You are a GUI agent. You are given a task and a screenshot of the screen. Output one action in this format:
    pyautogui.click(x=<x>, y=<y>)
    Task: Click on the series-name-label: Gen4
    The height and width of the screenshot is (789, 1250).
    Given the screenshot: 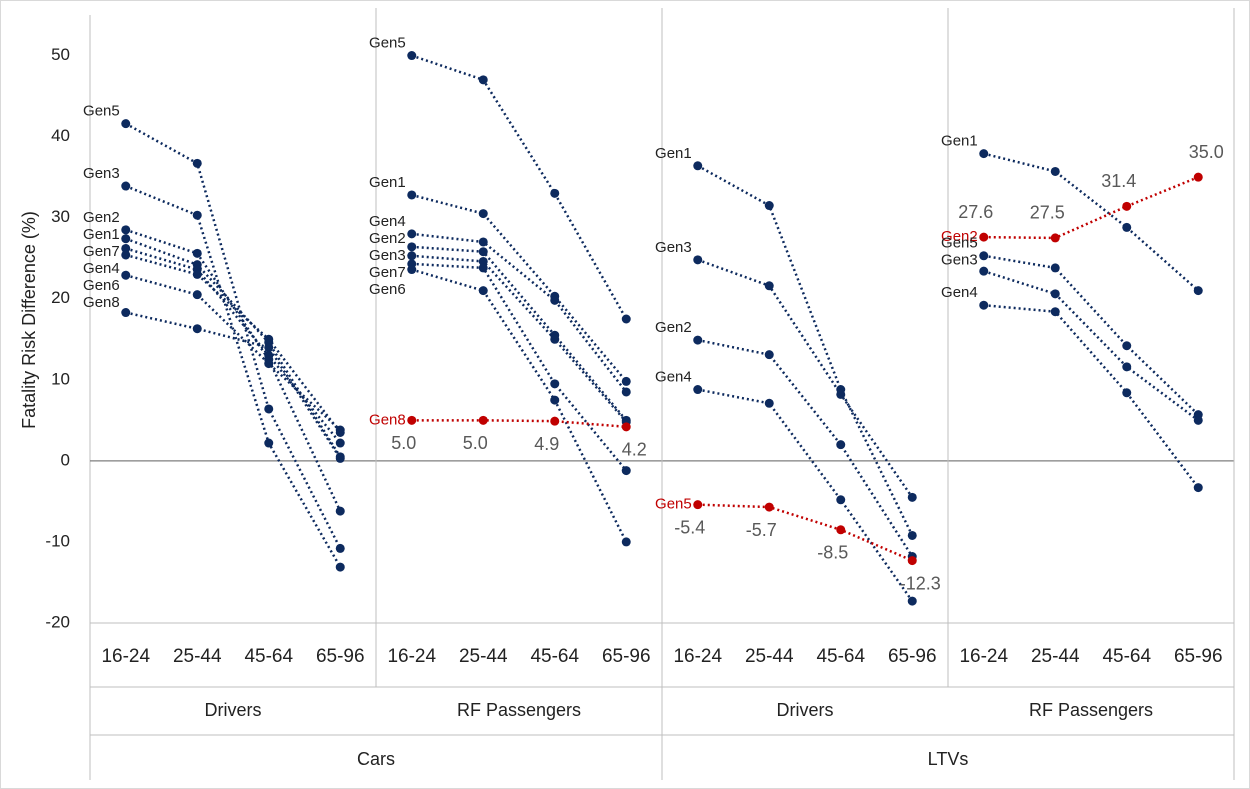 What is the action you would take?
    pyautogui.click(x=101, y=268)
    